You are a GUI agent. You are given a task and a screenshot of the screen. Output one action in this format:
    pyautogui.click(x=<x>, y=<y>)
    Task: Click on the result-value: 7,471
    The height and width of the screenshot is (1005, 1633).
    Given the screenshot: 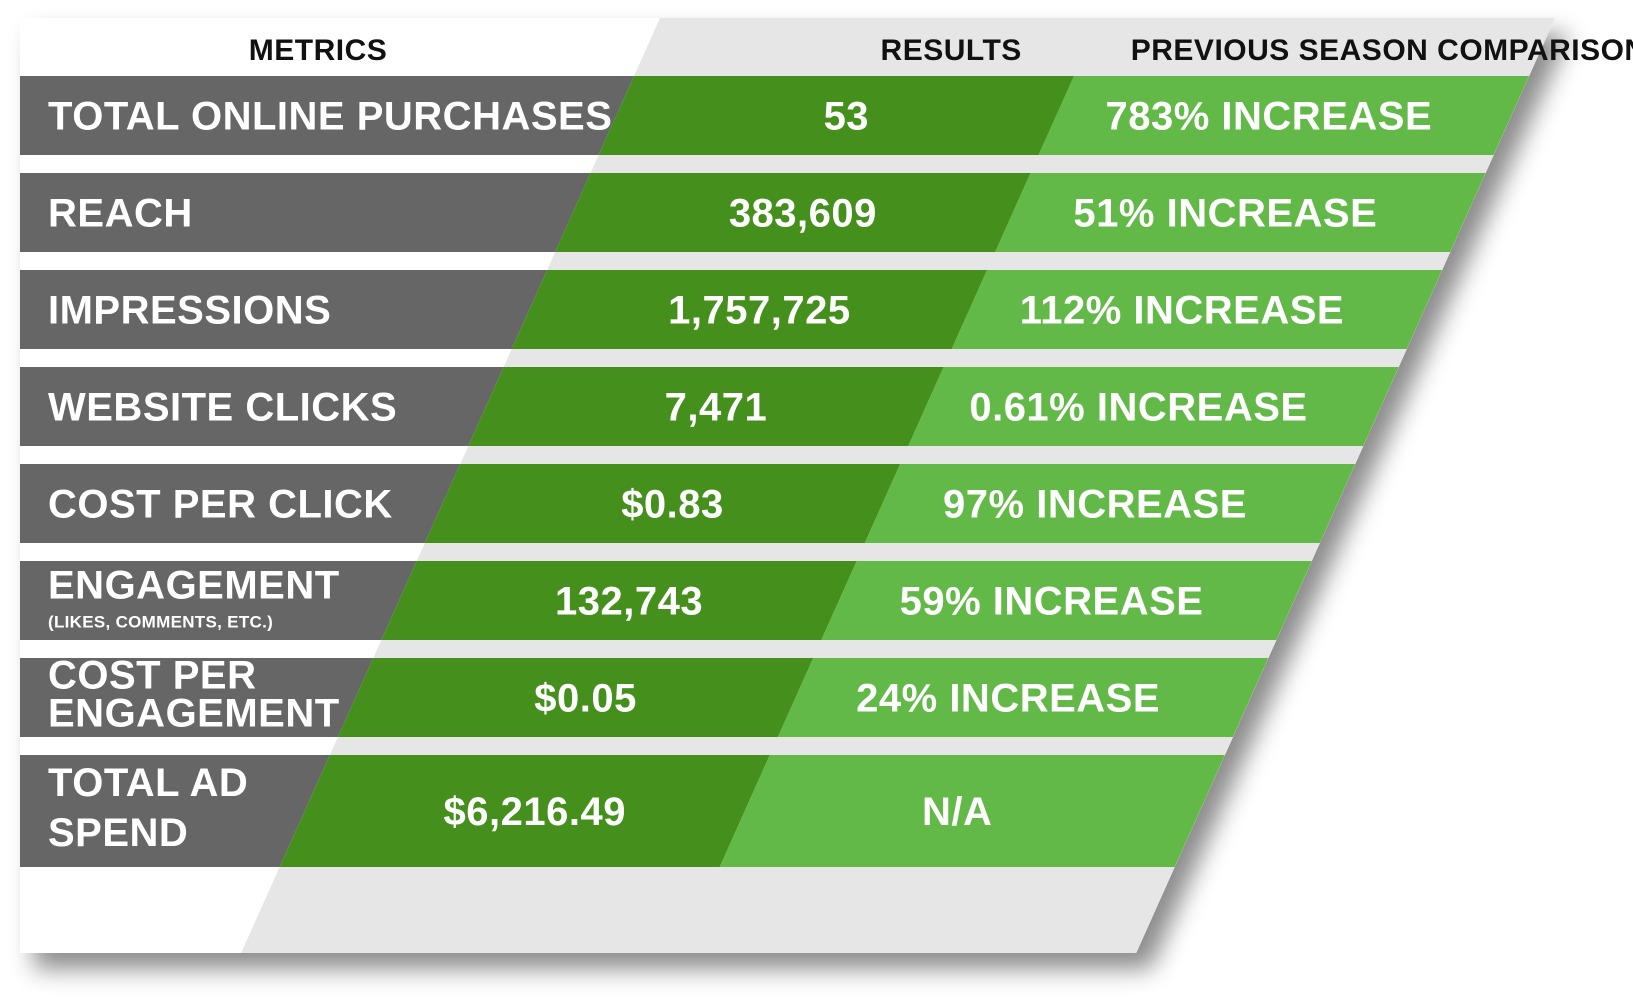 What is the action you would take?
    pyautogui.click(x=716, y=408)
    